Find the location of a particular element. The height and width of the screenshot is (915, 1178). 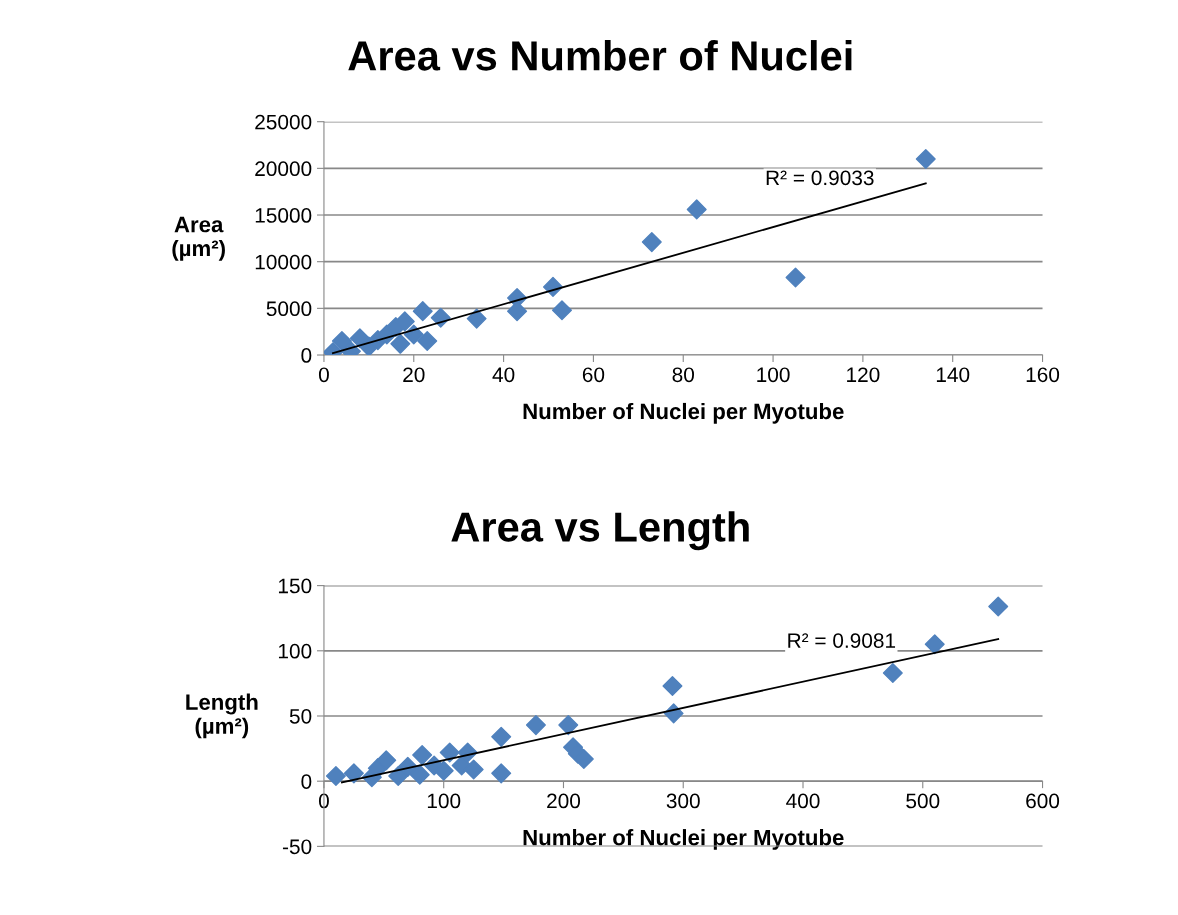

y-tick-label: 20000 is located at coordinates (283, 169).